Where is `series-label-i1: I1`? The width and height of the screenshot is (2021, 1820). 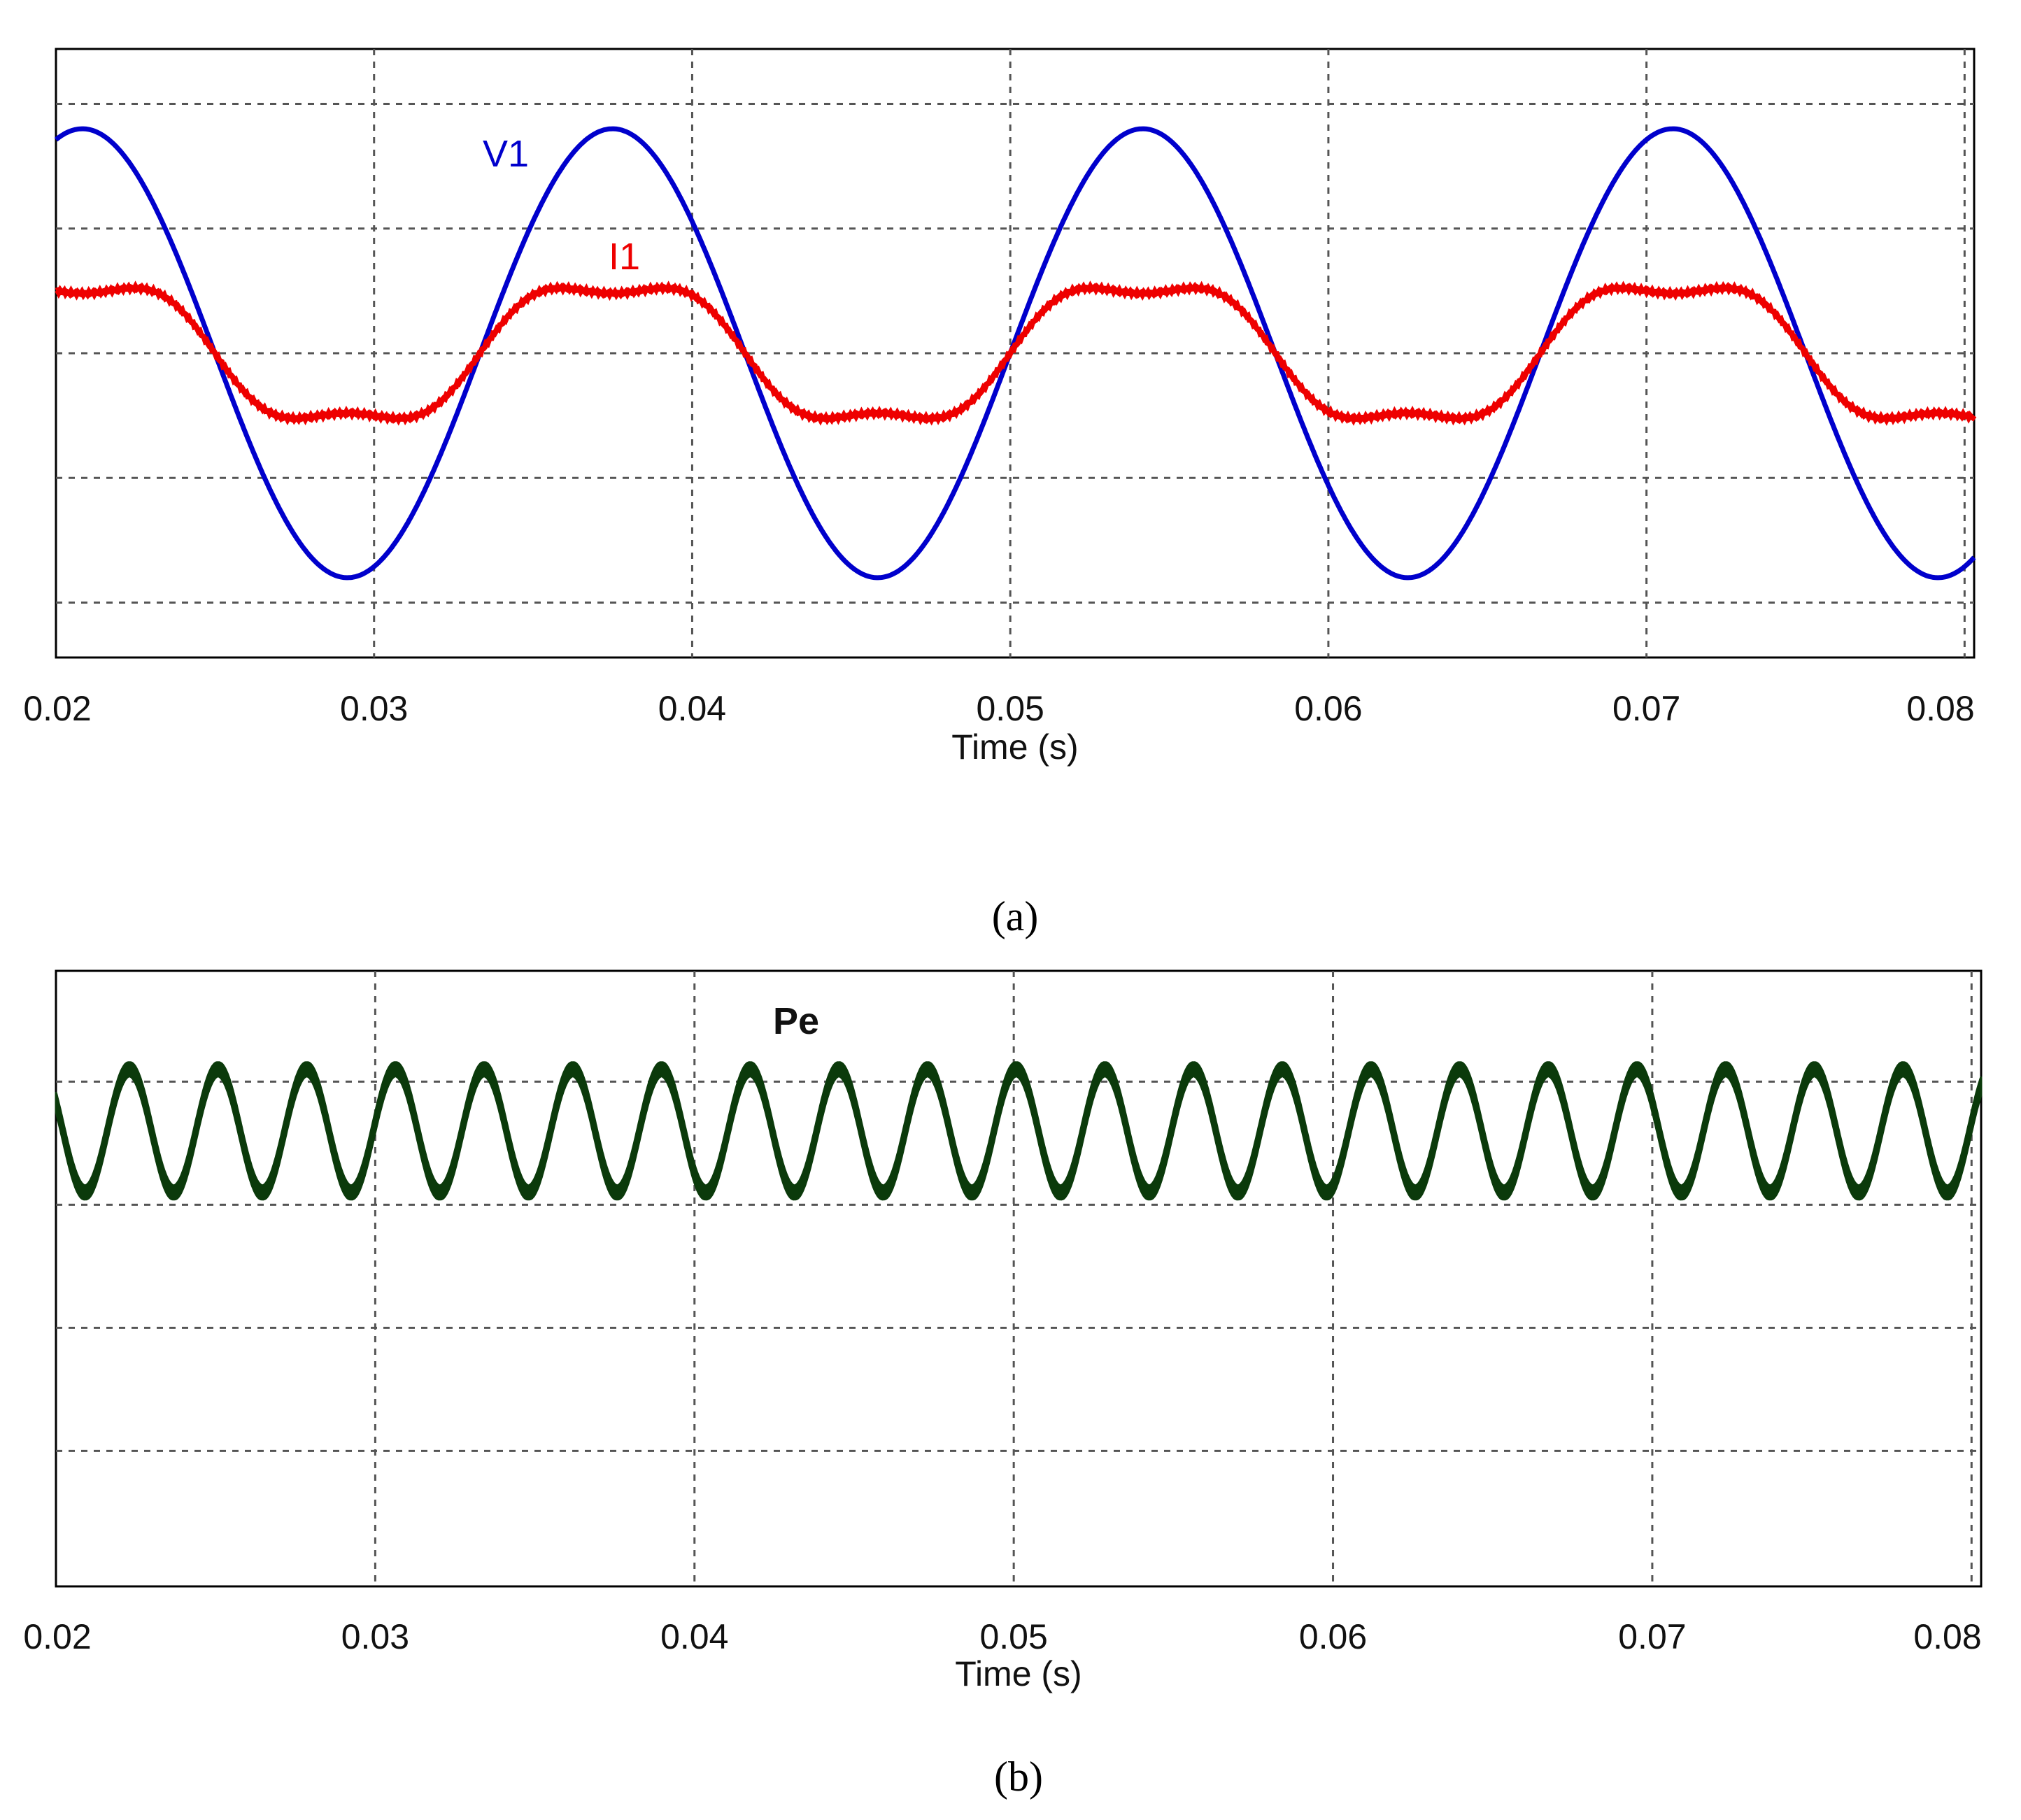
series-label-i1: I1 is located at coordinates (624, 257).